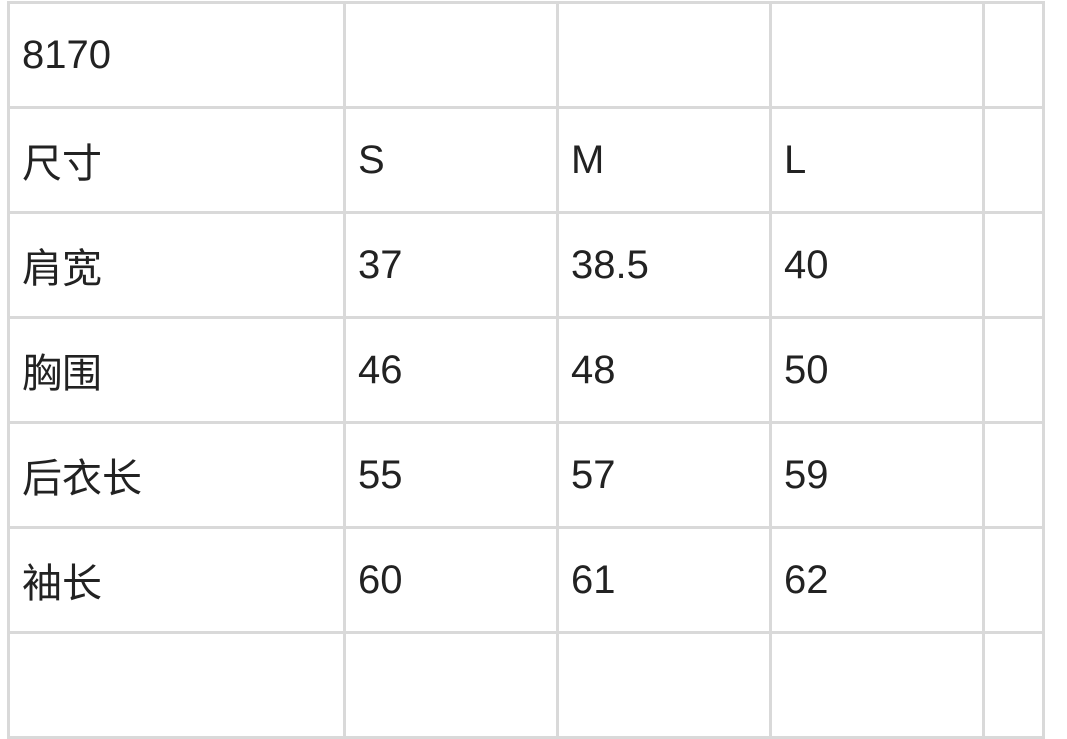  Describe the element at coordinates (877, 160) in the screenshot. I see `table-cell: L` at that location.